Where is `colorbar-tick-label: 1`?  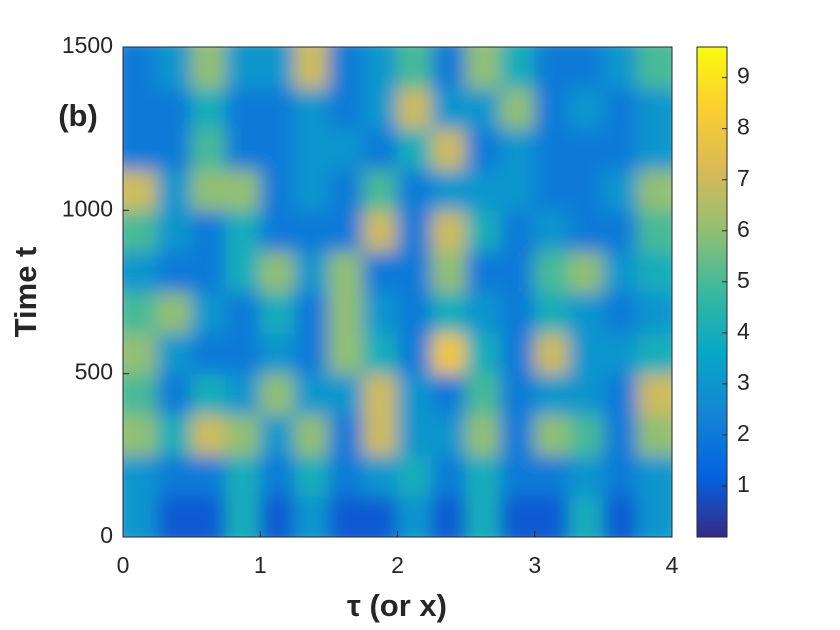 colorbar-tick-label: 1 is located at coordinates (743, 484).